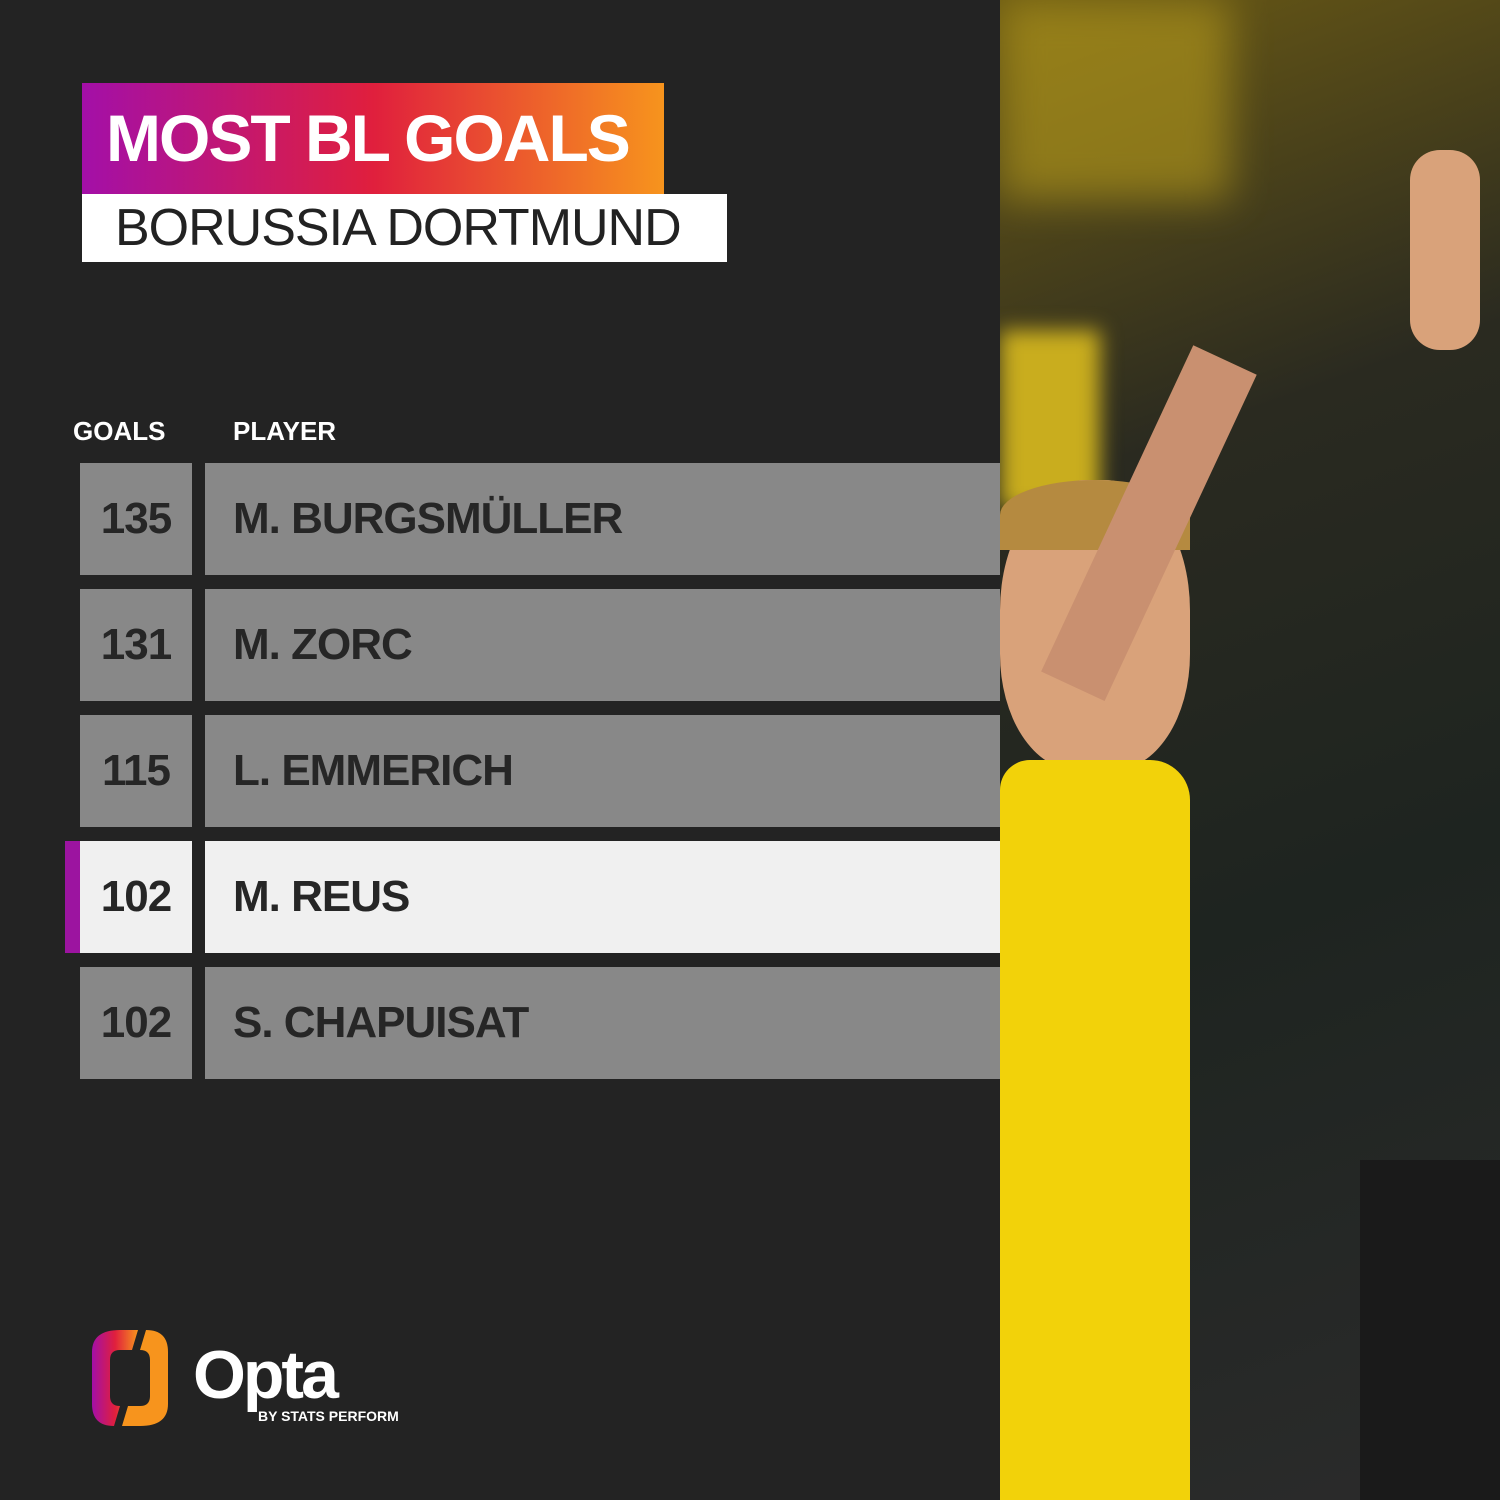  I want to click on opta-tagline: BY STATS PERFORM, so click(328, 1416).